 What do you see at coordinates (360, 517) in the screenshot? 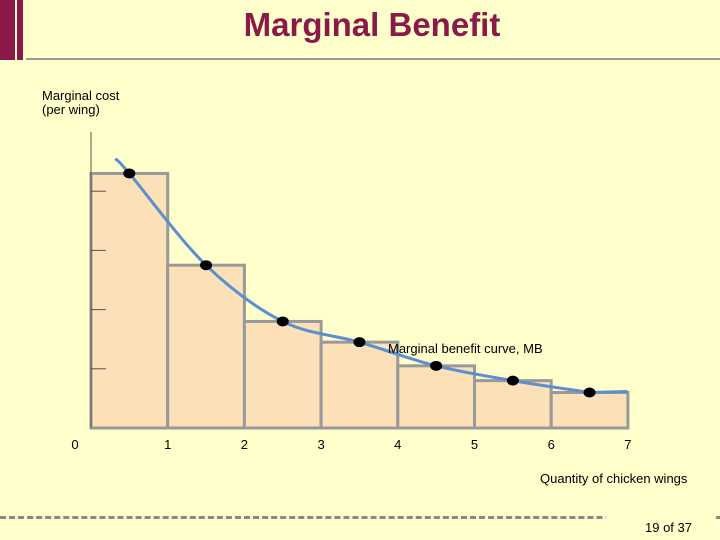
I see `footer-divider` at bounding box center [360, 517].